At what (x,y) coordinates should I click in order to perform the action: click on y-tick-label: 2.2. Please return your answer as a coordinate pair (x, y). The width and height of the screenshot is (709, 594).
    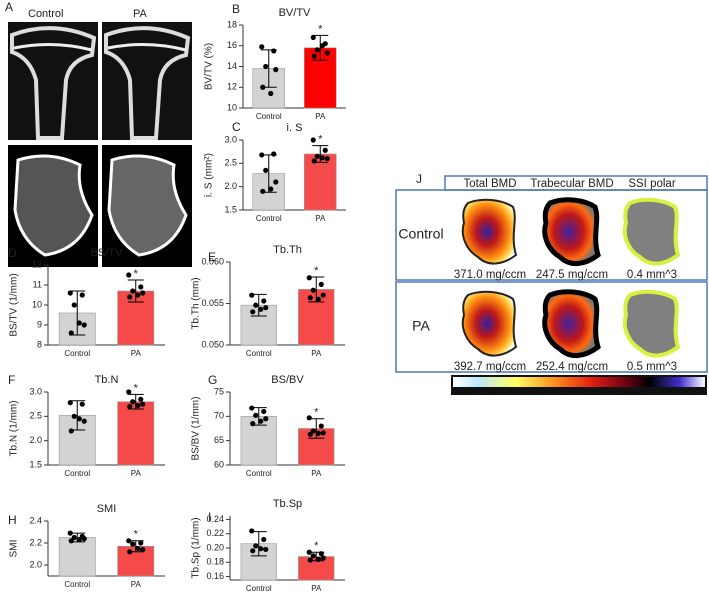
    Looking at the image, I should click on (35, 542).